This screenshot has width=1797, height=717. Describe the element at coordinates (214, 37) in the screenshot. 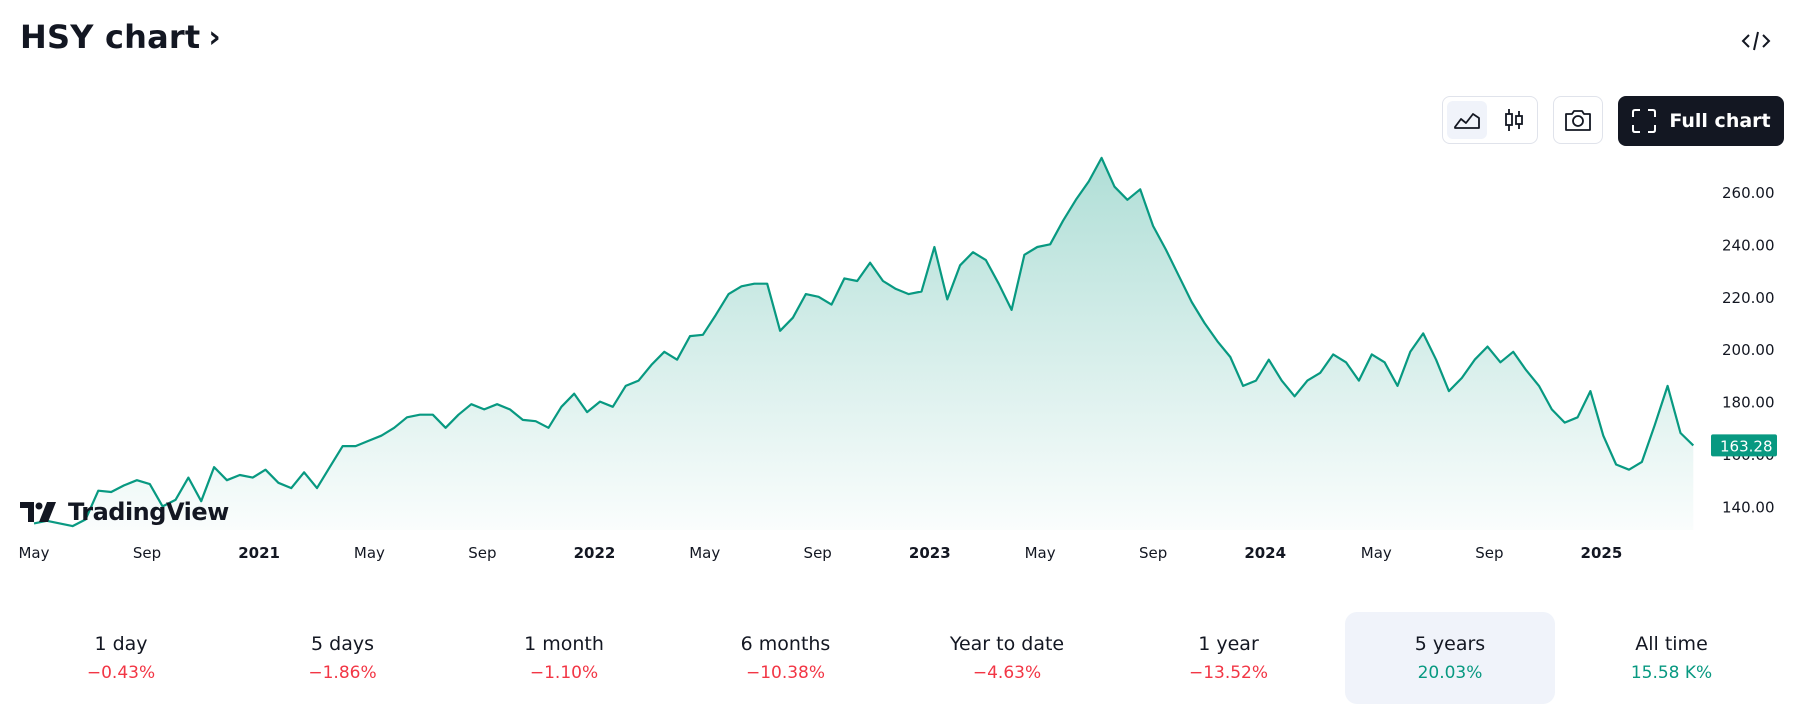

I see `chevron-right-icon: ›` at that location.